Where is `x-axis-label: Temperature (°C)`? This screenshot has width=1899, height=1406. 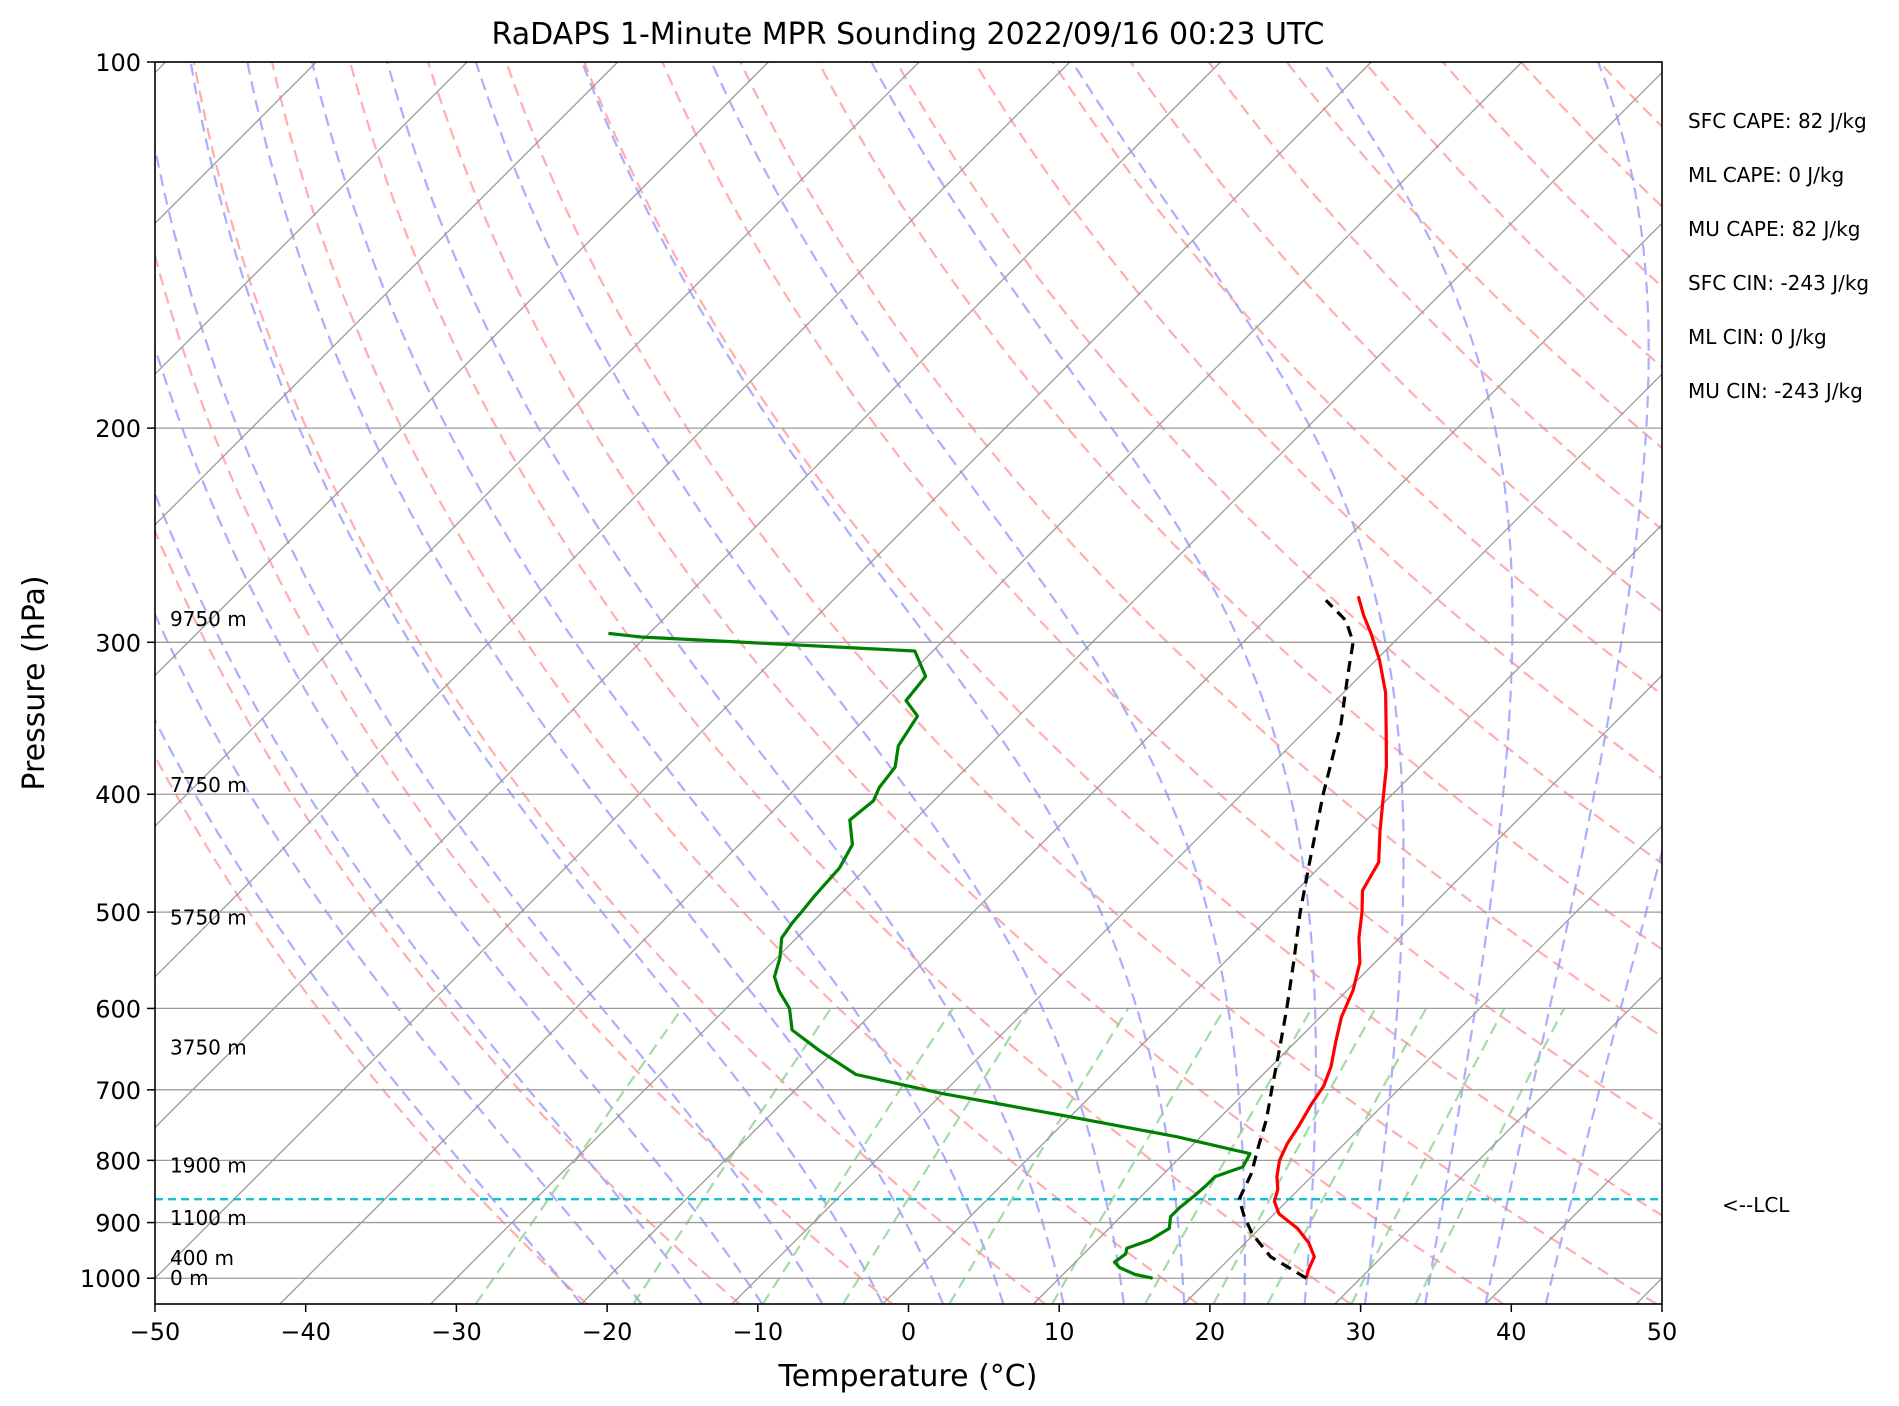
x-axis-label: Temperature (°C) is located at coordinates (908, 1376).